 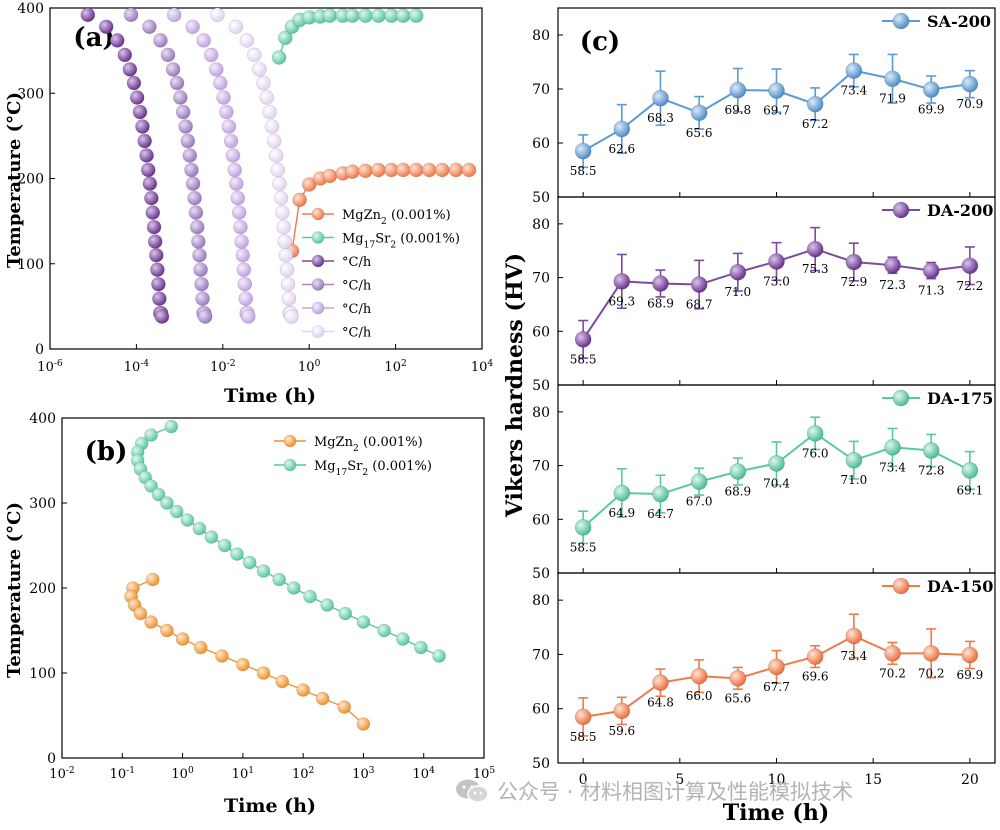 What do you see at coordinates (61, 774) in the screenshot?
I see `panel-b-xtick-label: 10⁻²` at bounding box center [61, 774].